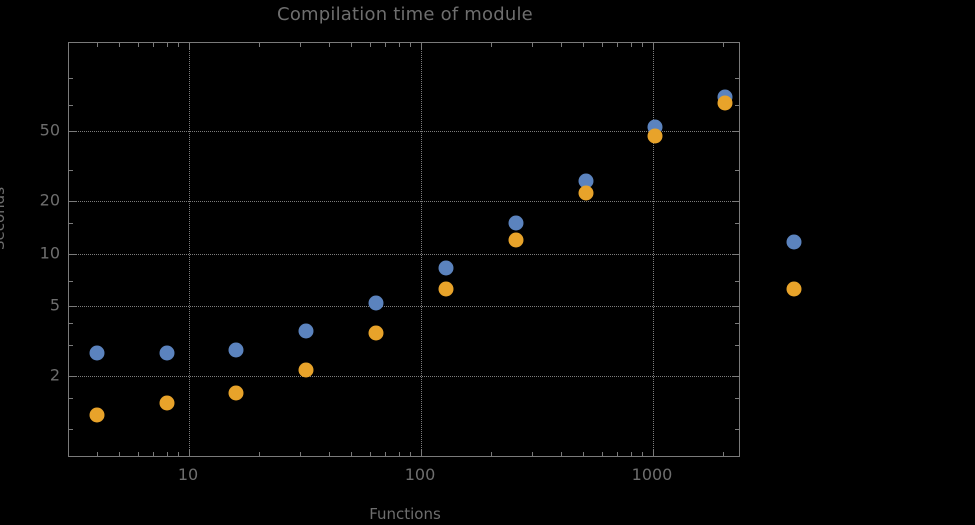 The image size is (975, 525). What do you see at coordinates (49, 130) in the screenshot?
I see `y-tick-label: 50` at bounding box center [49, 130].